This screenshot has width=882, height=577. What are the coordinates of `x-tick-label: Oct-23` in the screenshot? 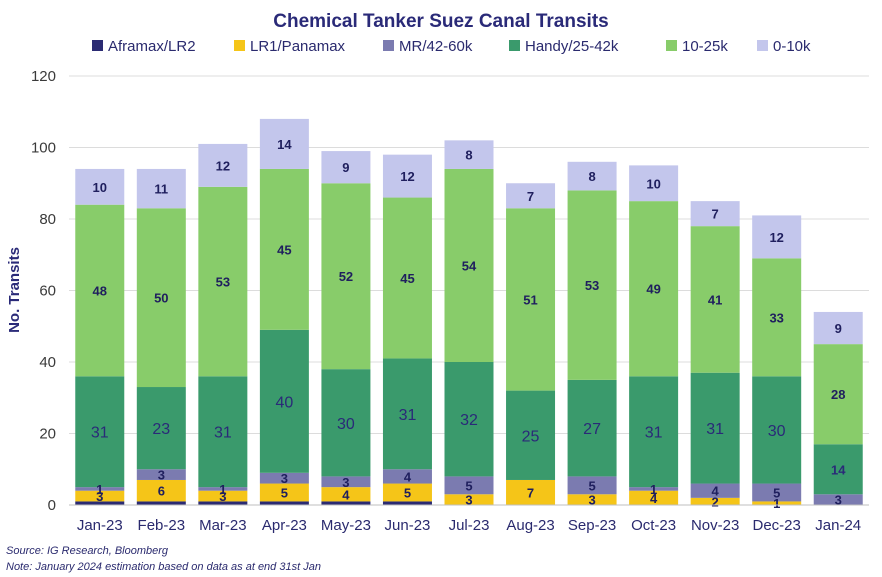 It's located at (653, 525).